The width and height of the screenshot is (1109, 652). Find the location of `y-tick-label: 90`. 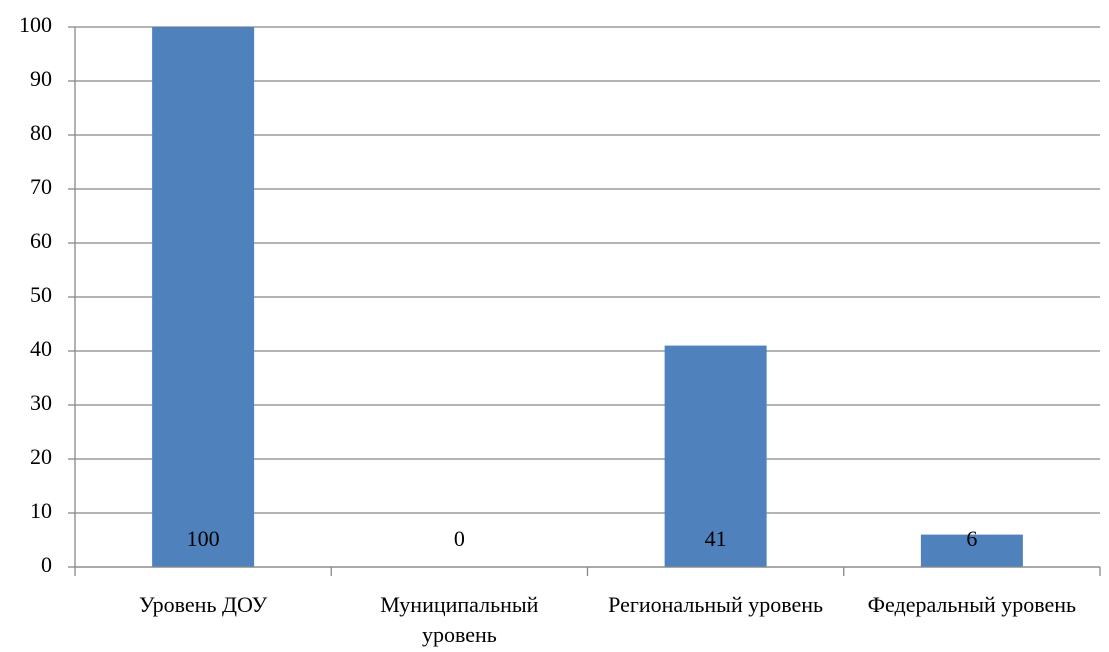

y-tick-label: 90 is located at coordinates (41, 78).